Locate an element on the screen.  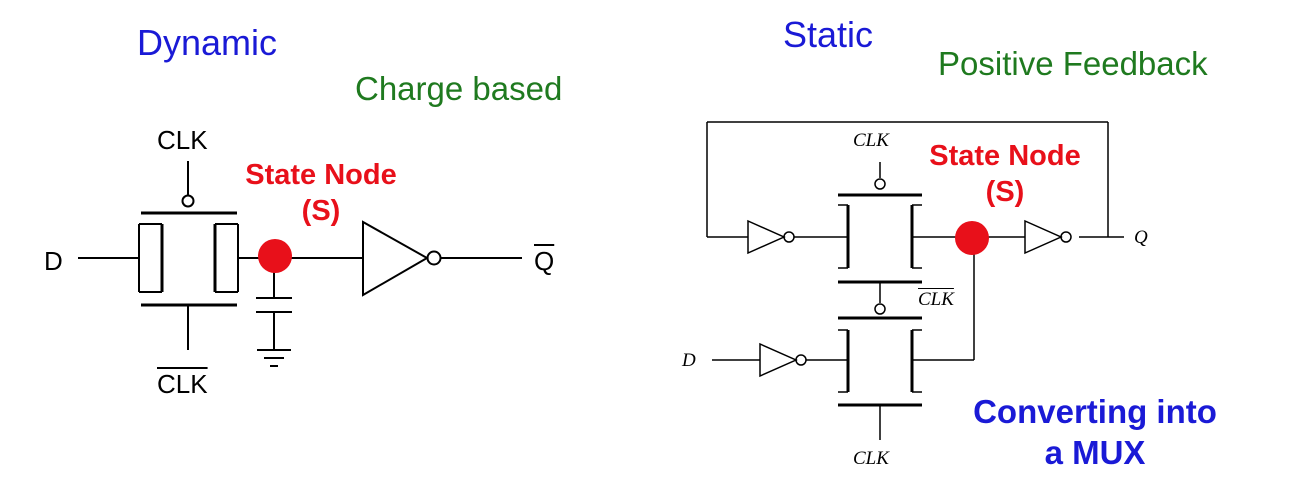
static-q-label: Q is located at coordinates (1141, 237).